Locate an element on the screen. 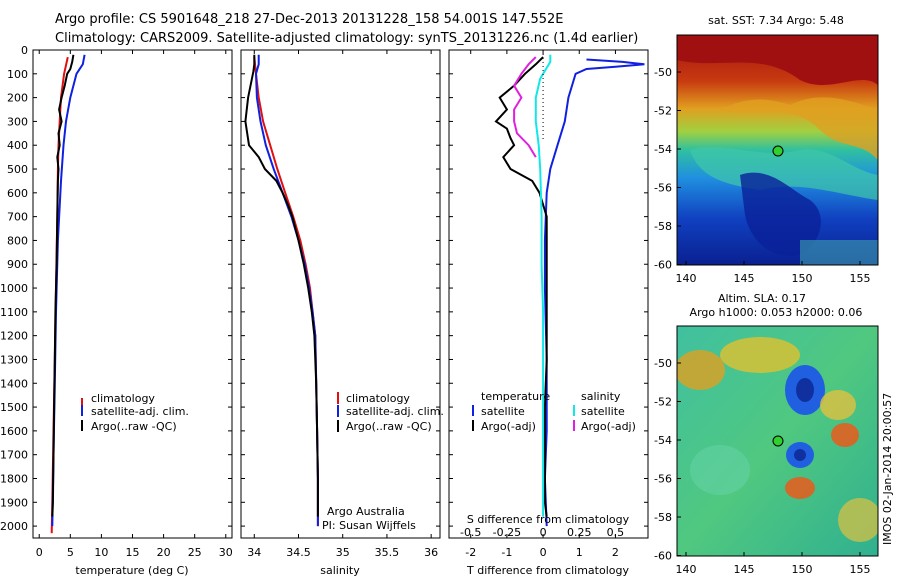  lon-tick-label: 150 is located at coordinates (802, 569).